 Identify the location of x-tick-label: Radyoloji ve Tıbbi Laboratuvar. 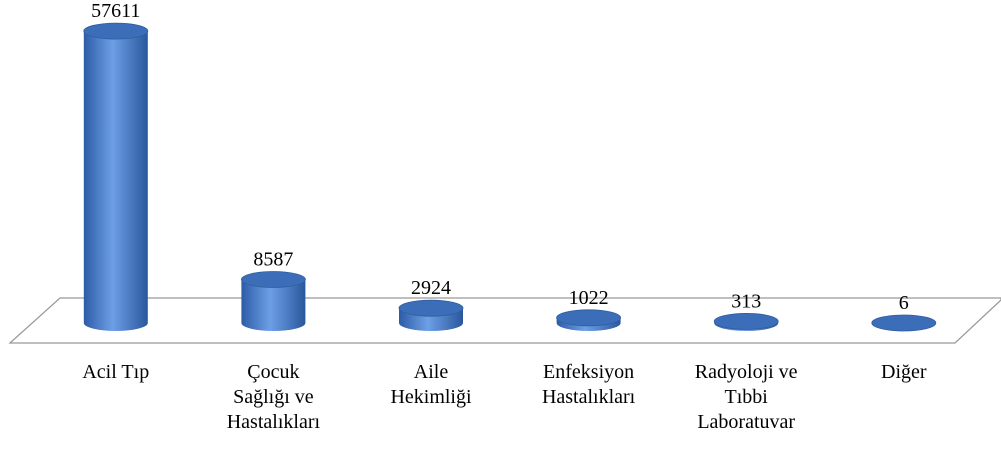
(746, 397).